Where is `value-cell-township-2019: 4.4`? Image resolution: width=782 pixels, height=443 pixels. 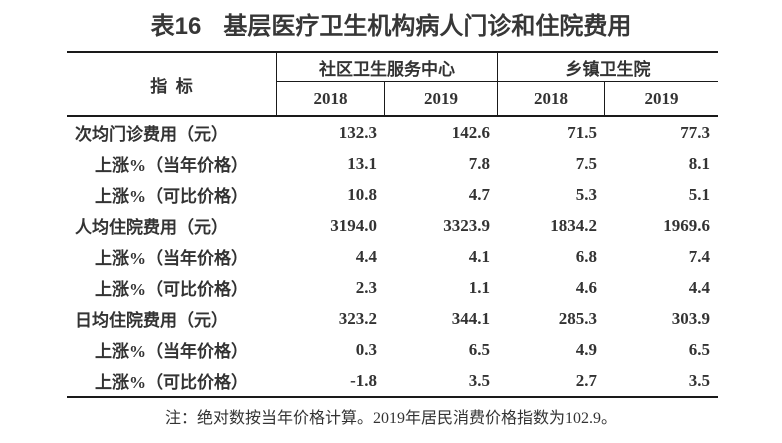 value-cell-township-2019: 4.4 is located at coordinates (699, 287).